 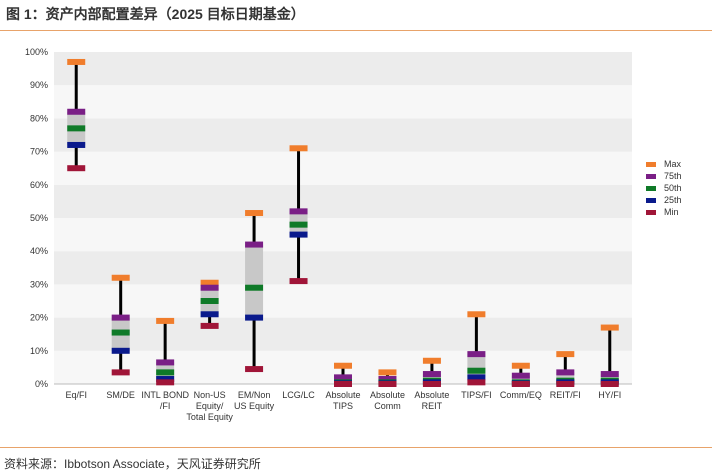 I want to click on y-tick-label: 100%, so click(x=36, y=52).